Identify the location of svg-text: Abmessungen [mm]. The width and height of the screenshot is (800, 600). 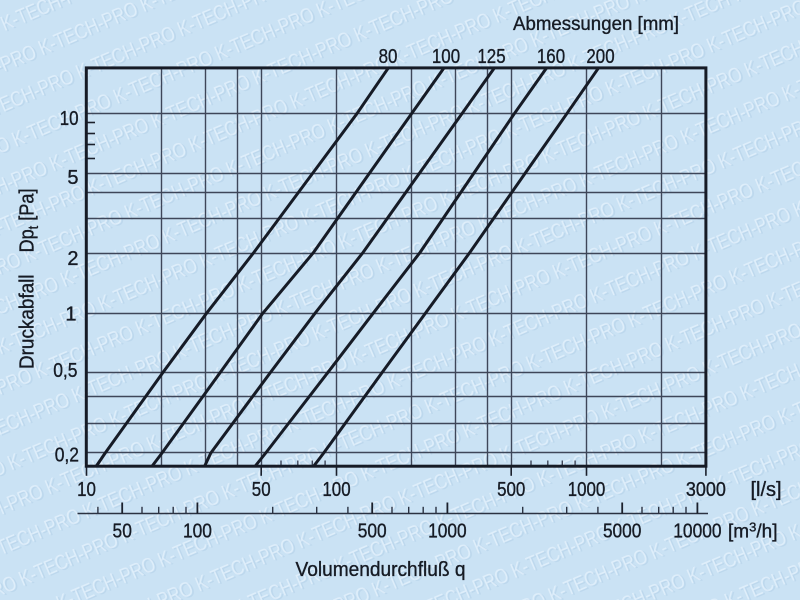
(596, 24).